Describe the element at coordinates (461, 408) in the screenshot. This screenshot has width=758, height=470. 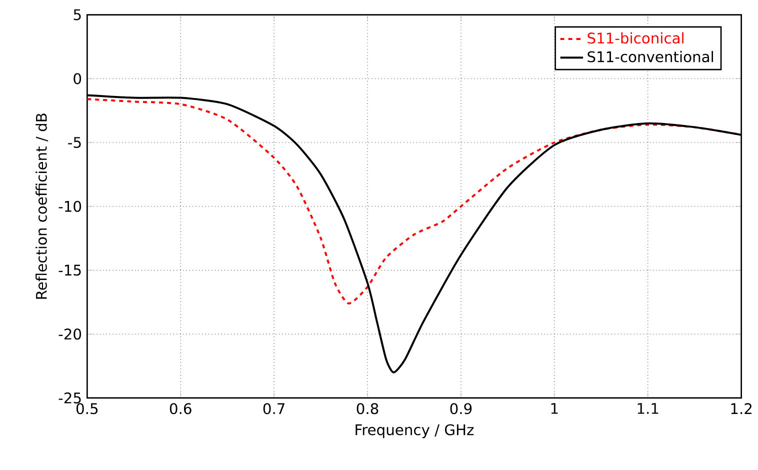
I see `x-tick-label: 0.9` at that location.